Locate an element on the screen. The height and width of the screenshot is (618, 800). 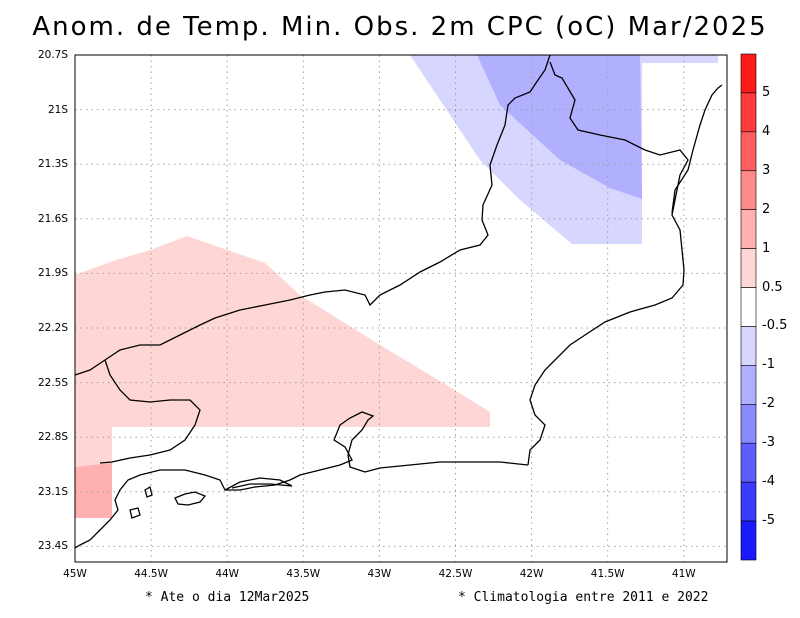
colorbar is located at coordinates (748, 307).